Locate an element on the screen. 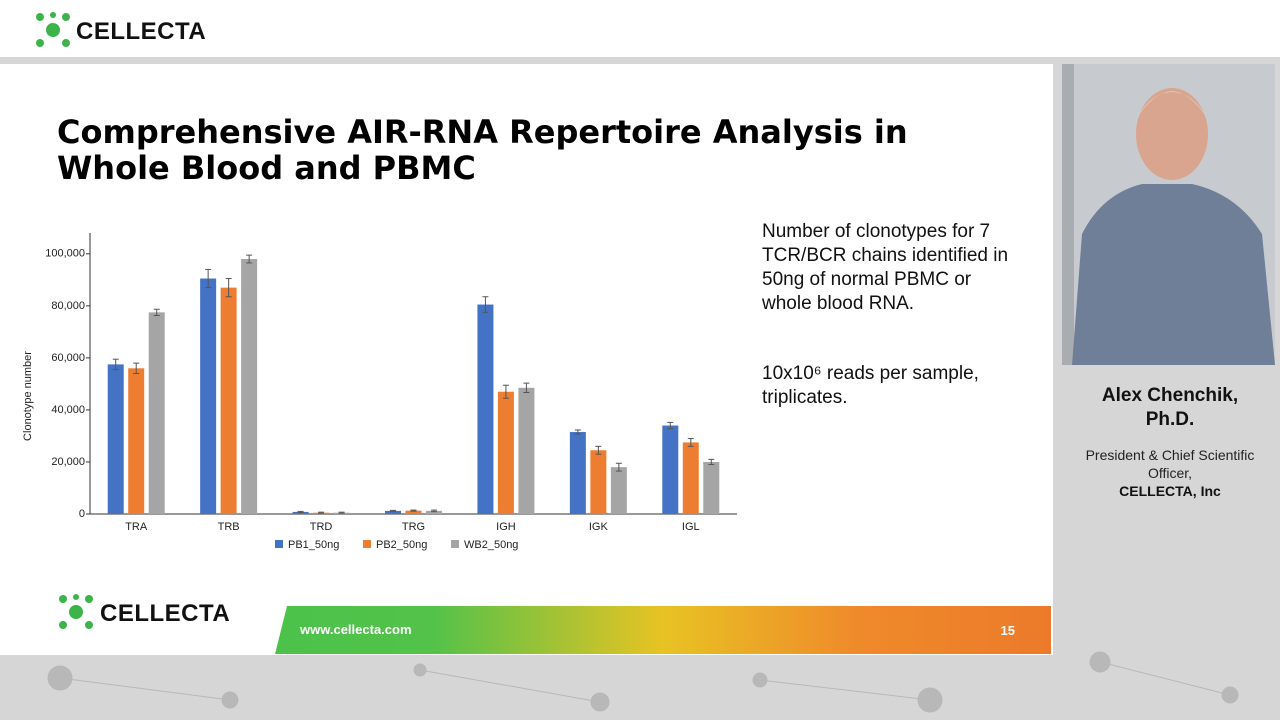 This screenshot has height=720, width=1280. x-tick-label: IGH is located at coordinates (506, 527).